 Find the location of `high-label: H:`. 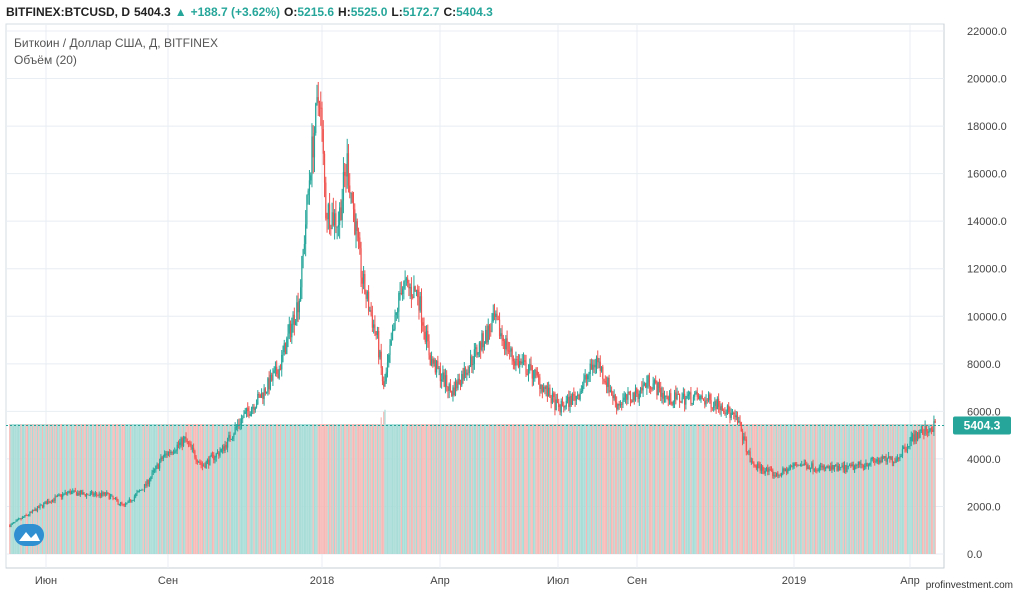

high-label: H: is located at coordinates (344, 12).